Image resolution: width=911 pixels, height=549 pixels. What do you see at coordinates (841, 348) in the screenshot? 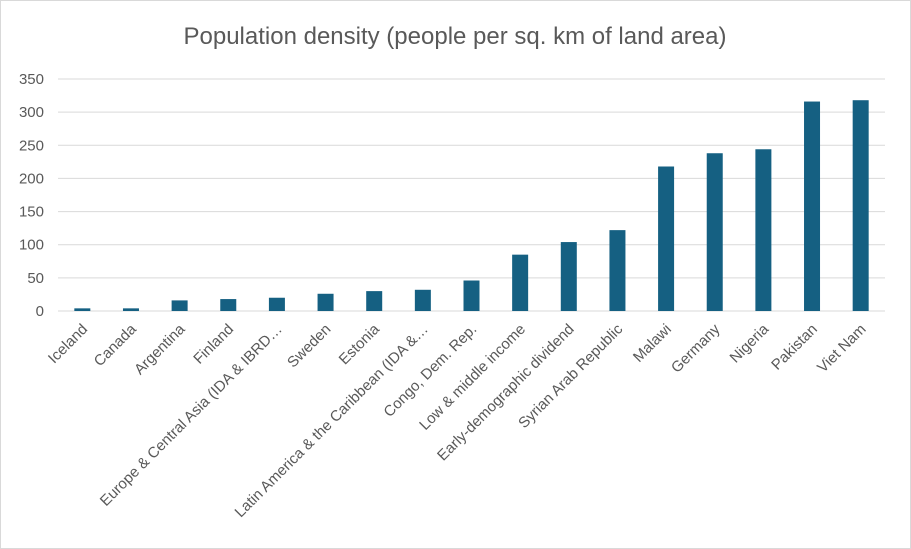
I see `x-tick-label: Viet Nam` at bounding box center [841, 348].